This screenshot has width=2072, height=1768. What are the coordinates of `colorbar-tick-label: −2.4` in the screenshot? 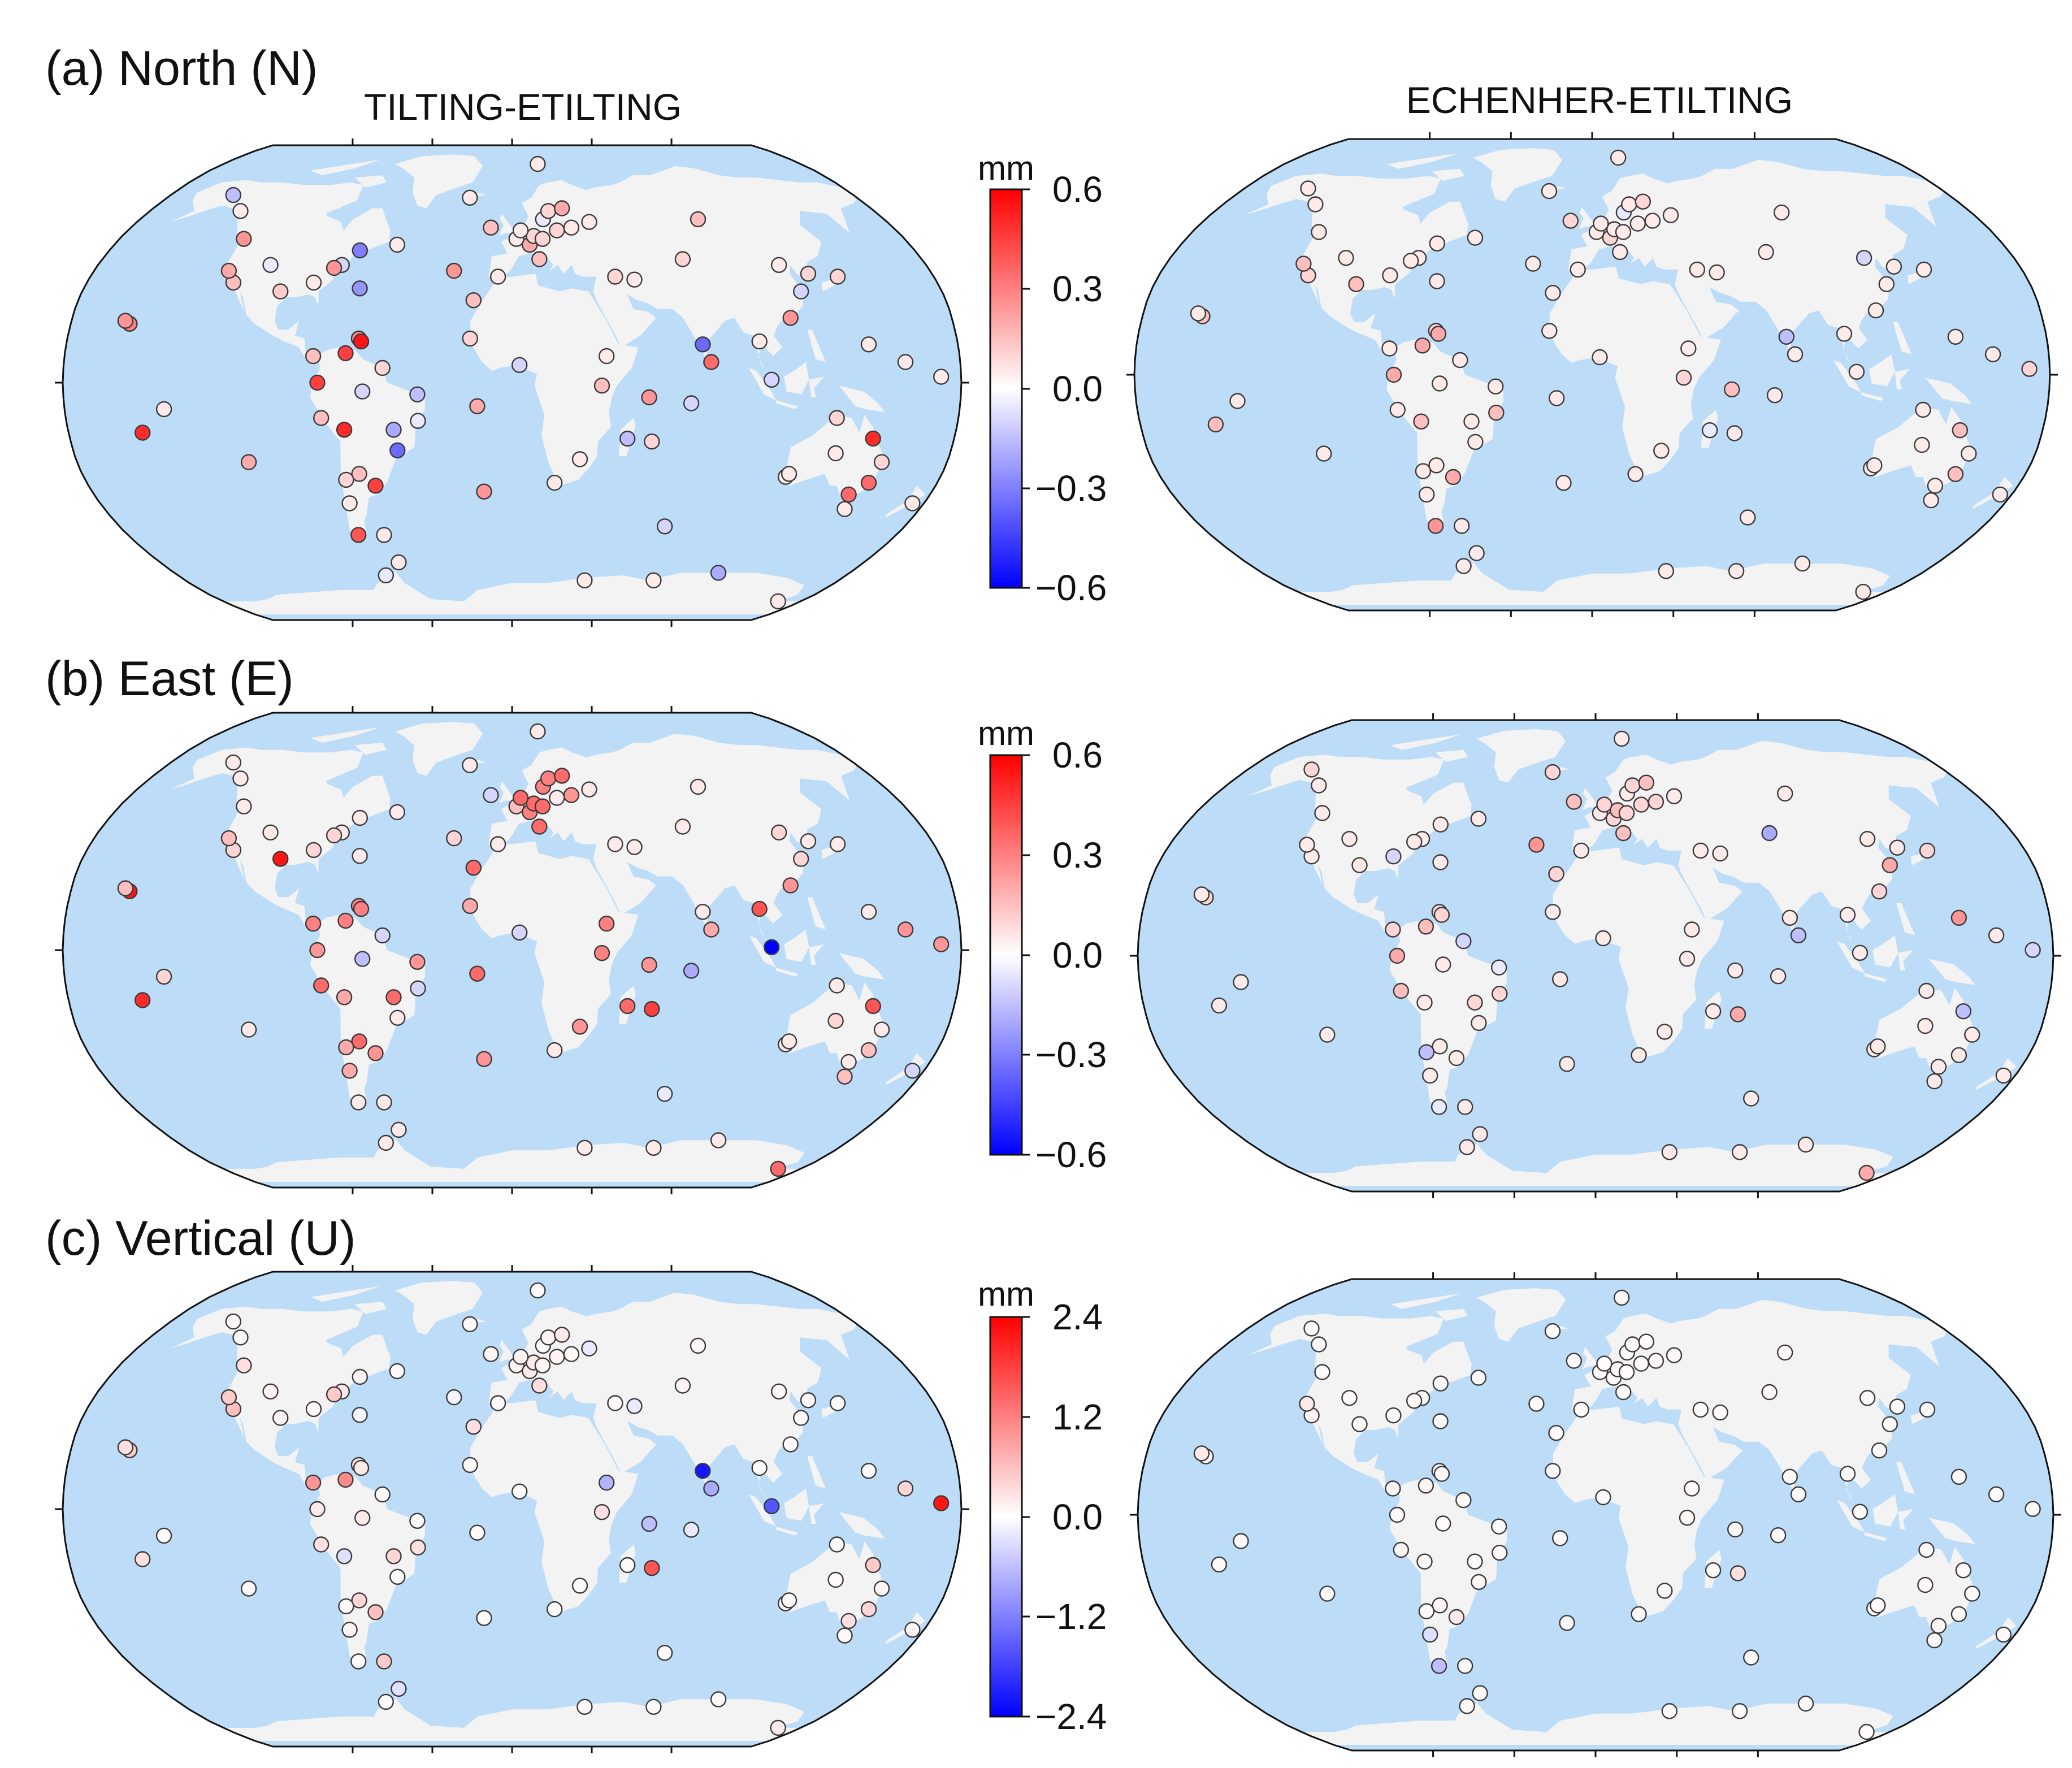 It's located at (1071, 1716).